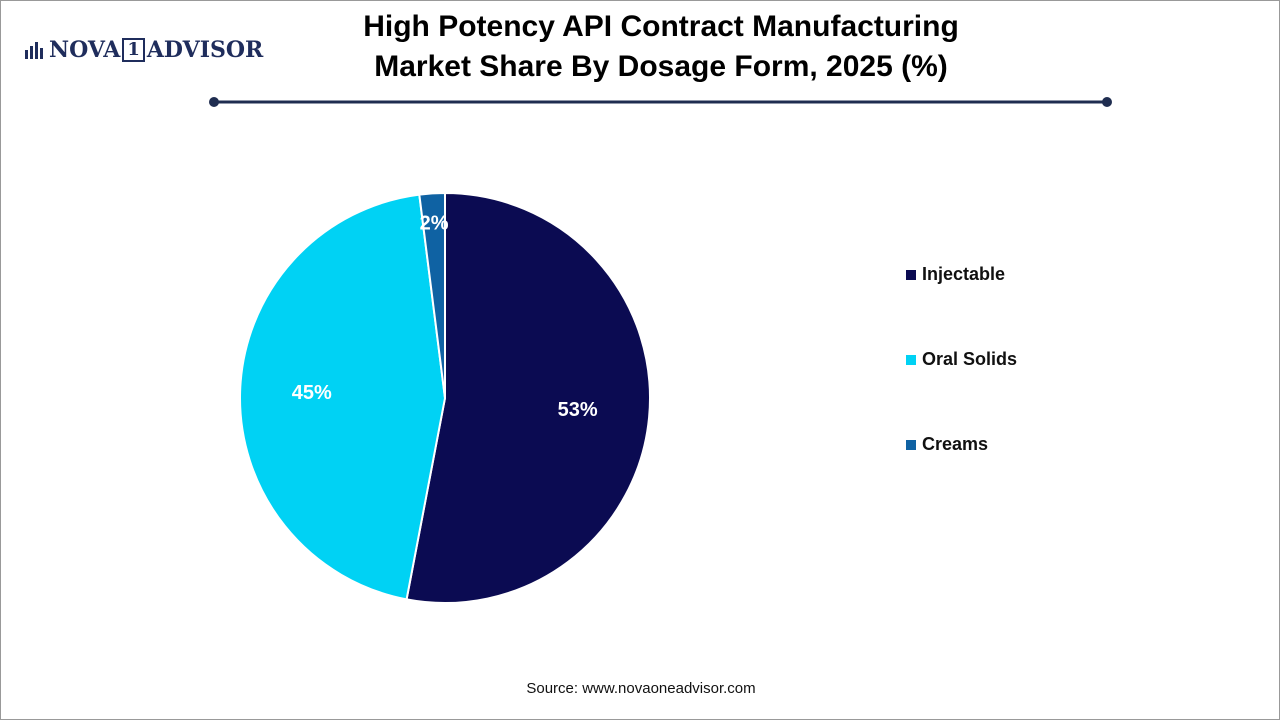 This screenshot has height=720, width=1280. I want to click on logo-icon, so click(34, 50).